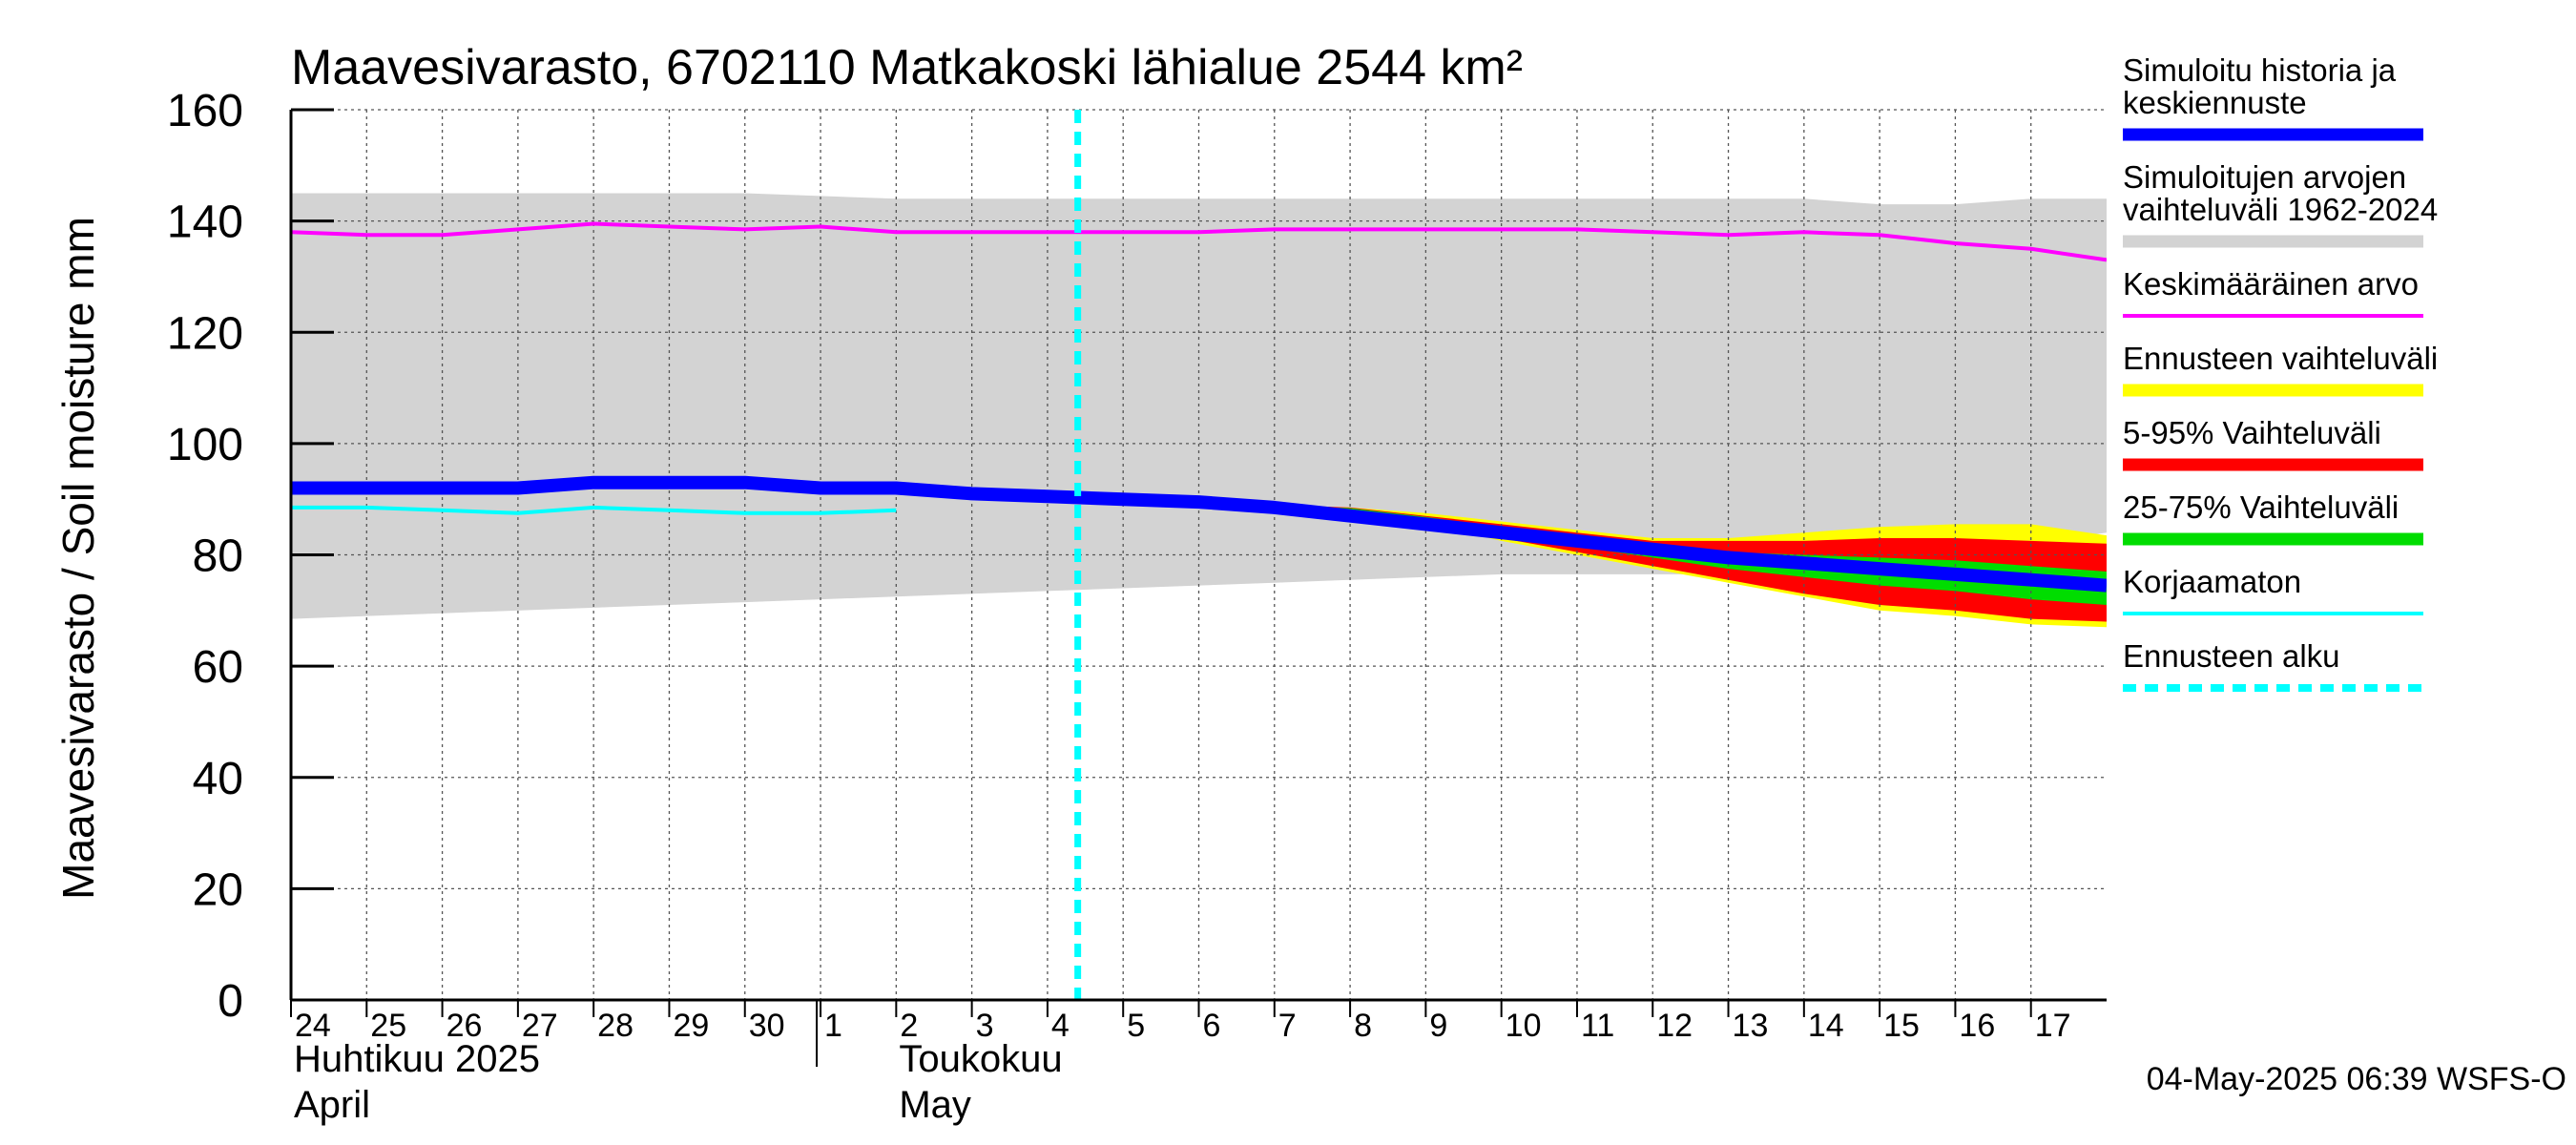 Image resolution: width=2576 pixels, height=1145 pixels. What do you see at coordinates (205, 334) in the screenshot?
I see `y-tick-label: 120` at bounding box center [205, 334].